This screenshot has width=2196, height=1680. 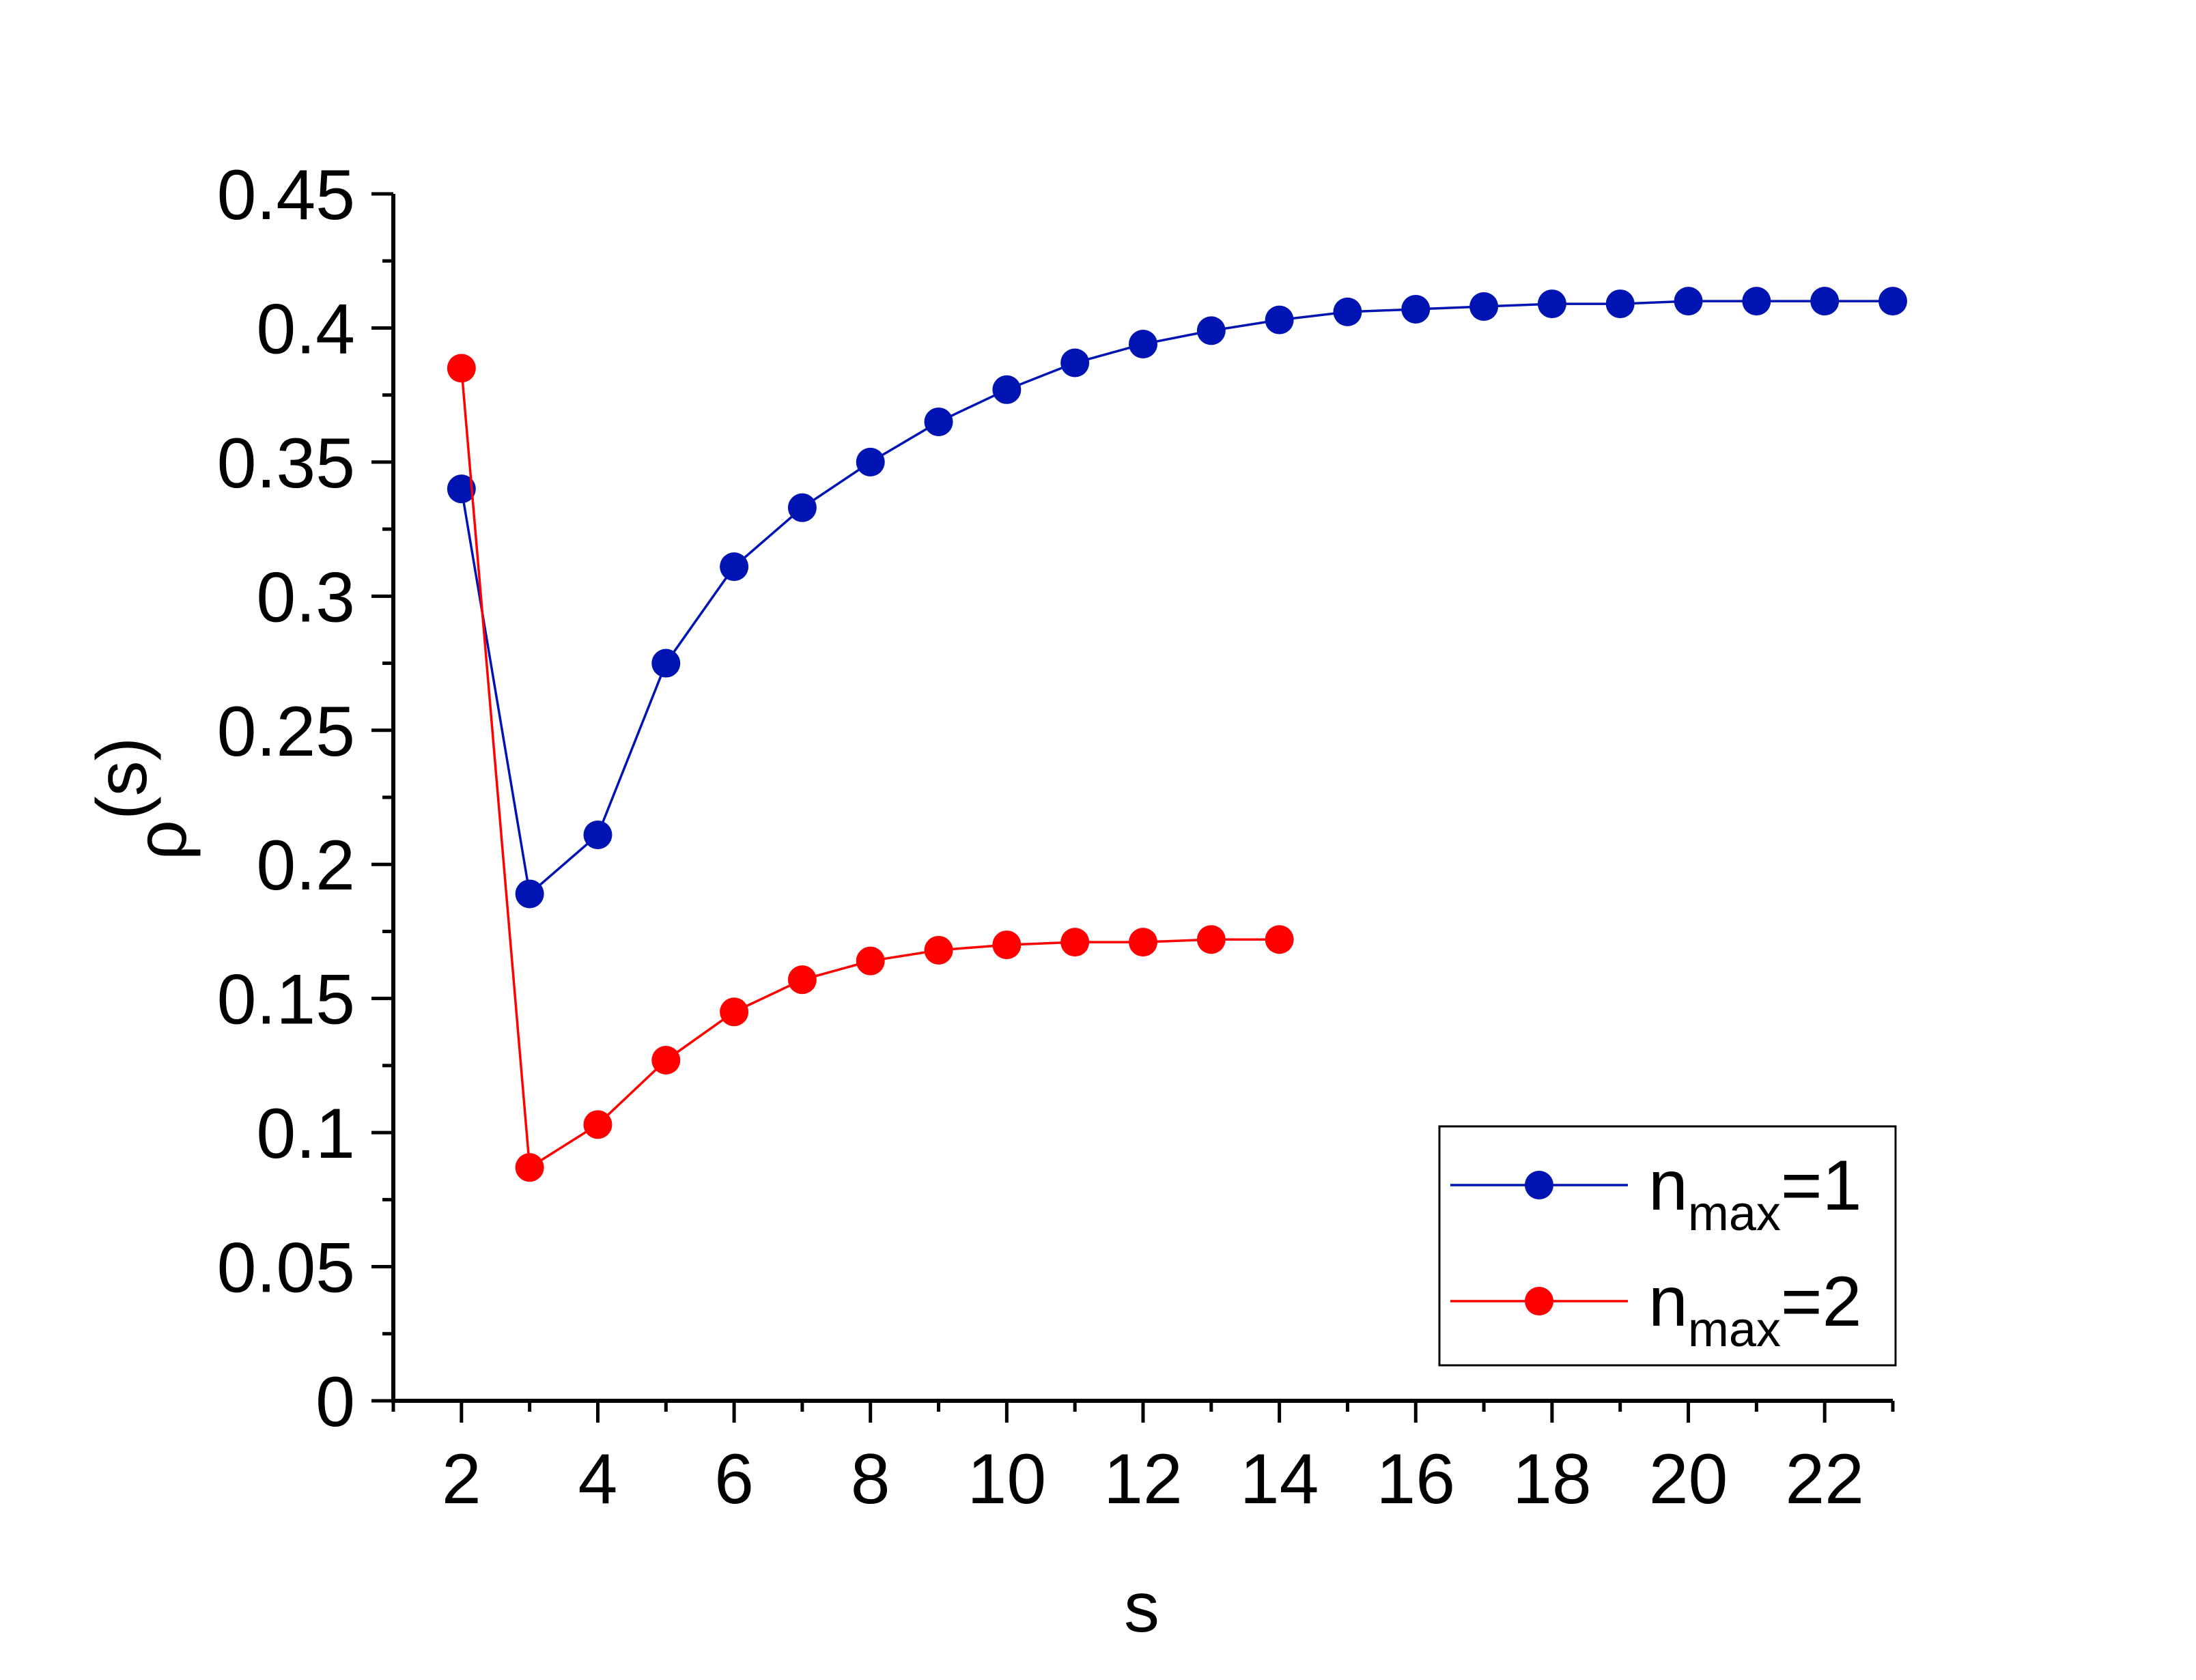 What do you see at coordinates (305, 1133) in the screenshot?
I see `y-tick-label: 0.1` at bounding box center [305, 1133].